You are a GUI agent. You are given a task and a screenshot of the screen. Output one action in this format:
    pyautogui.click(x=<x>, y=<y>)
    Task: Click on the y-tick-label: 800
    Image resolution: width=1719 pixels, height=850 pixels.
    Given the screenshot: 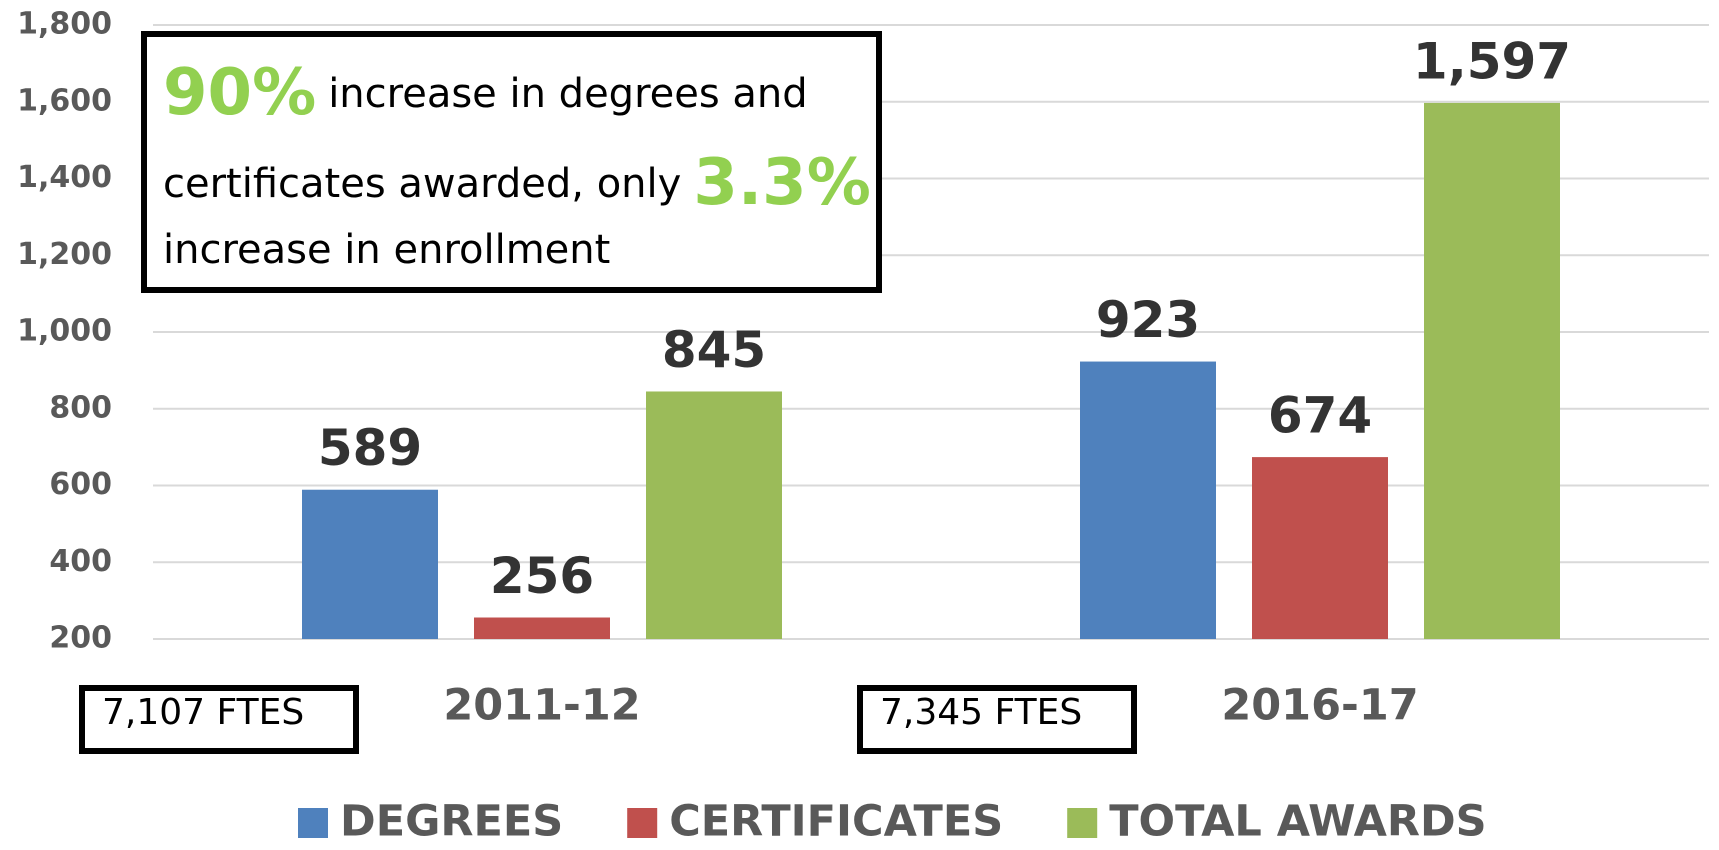 What is the action you would take?
    pyautogui.click(x=80, y=407)
    